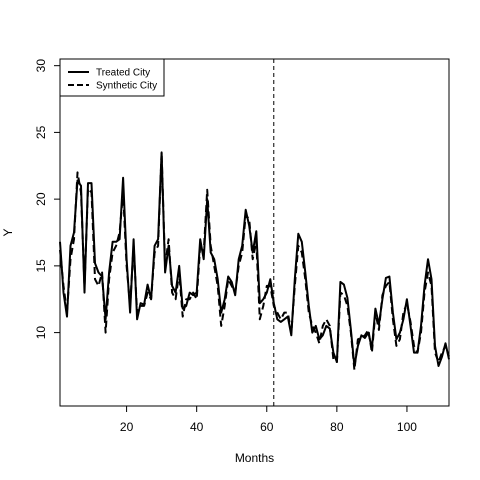  I want to click on x-tick-label: 20, so click(127, 427).